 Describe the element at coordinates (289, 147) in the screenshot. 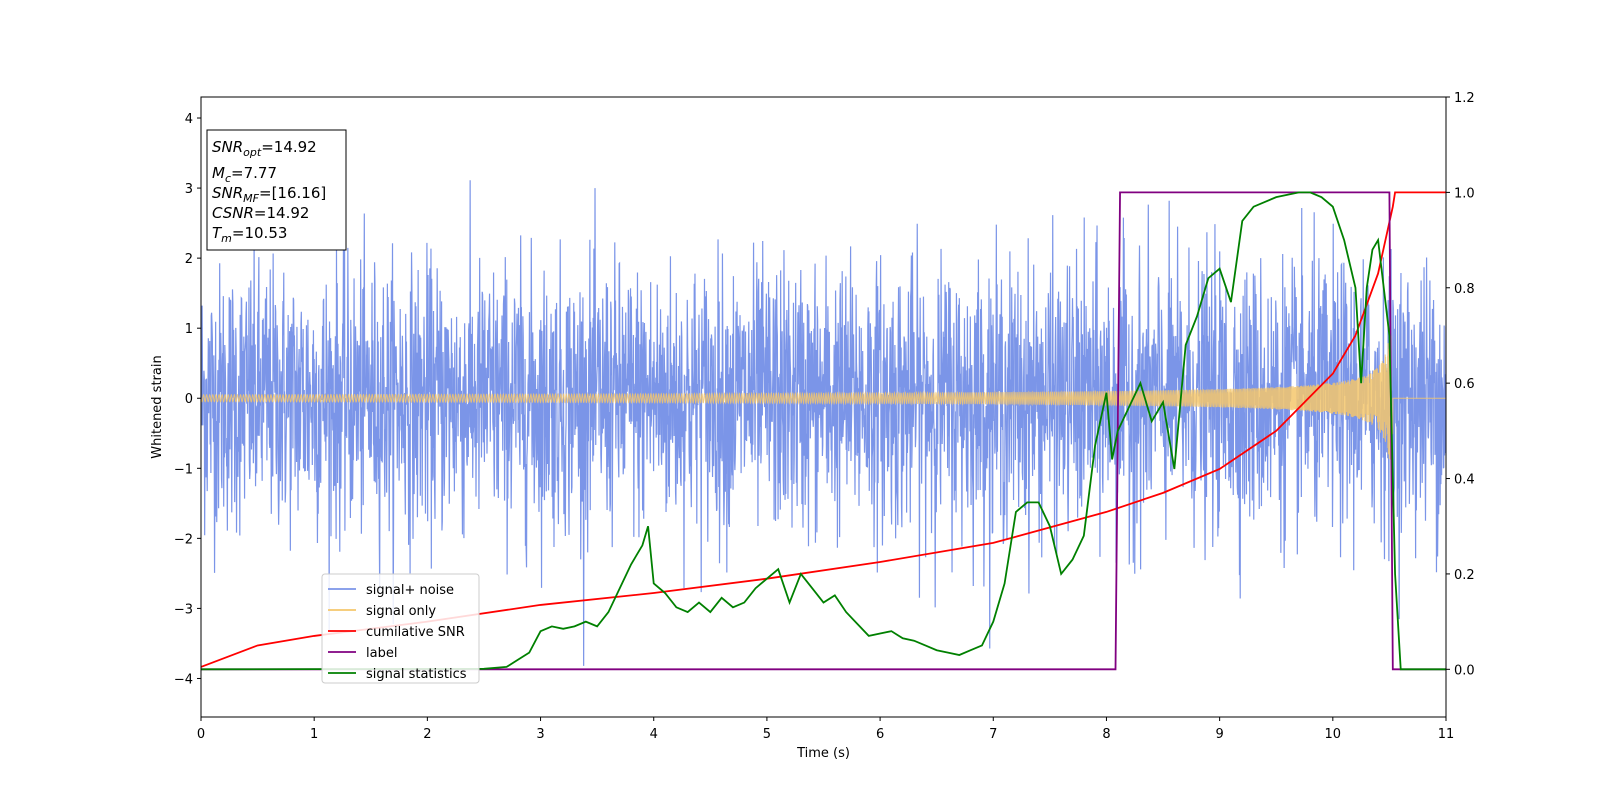

I see `snr-opt-value: =14.92` at that location.